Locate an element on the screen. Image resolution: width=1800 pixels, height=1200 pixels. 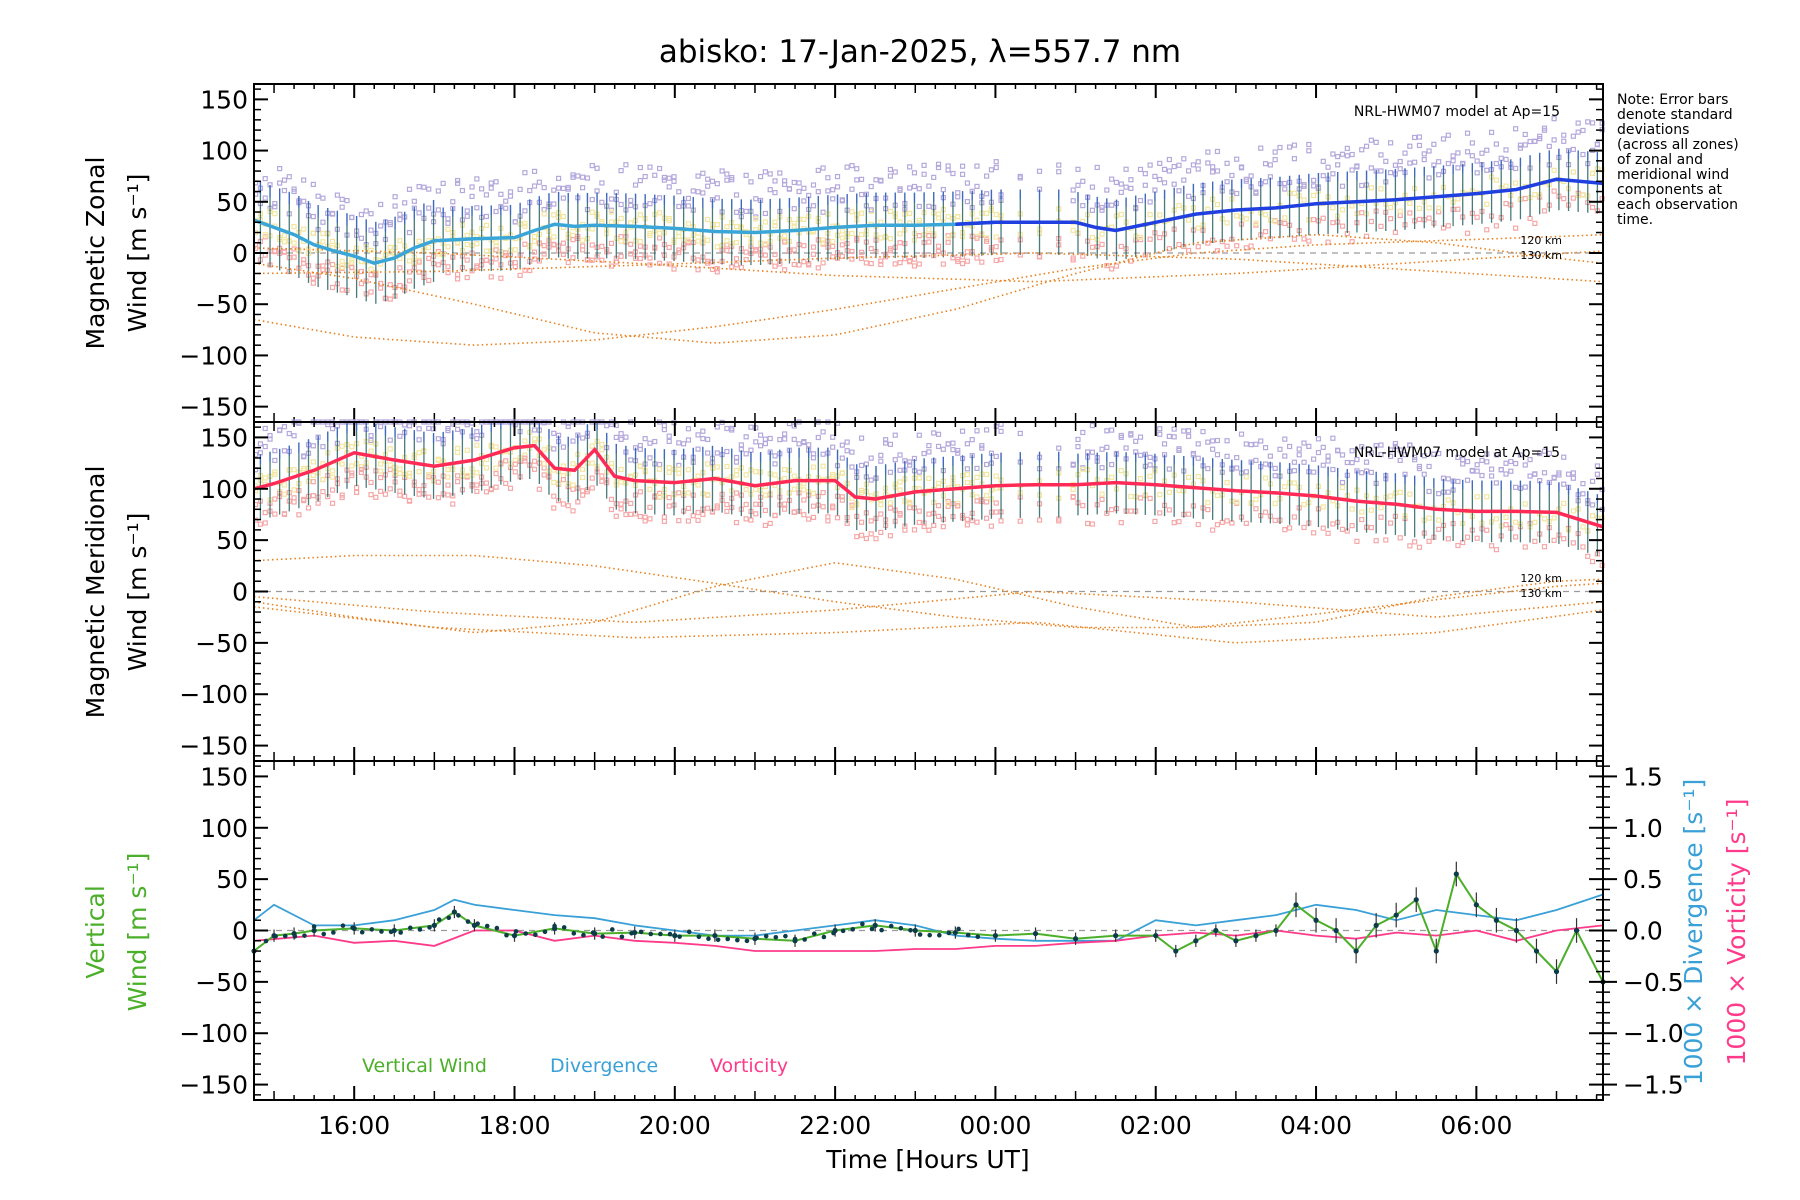
x-tick-label: 16:00 is located at coordinates (354, 1125).